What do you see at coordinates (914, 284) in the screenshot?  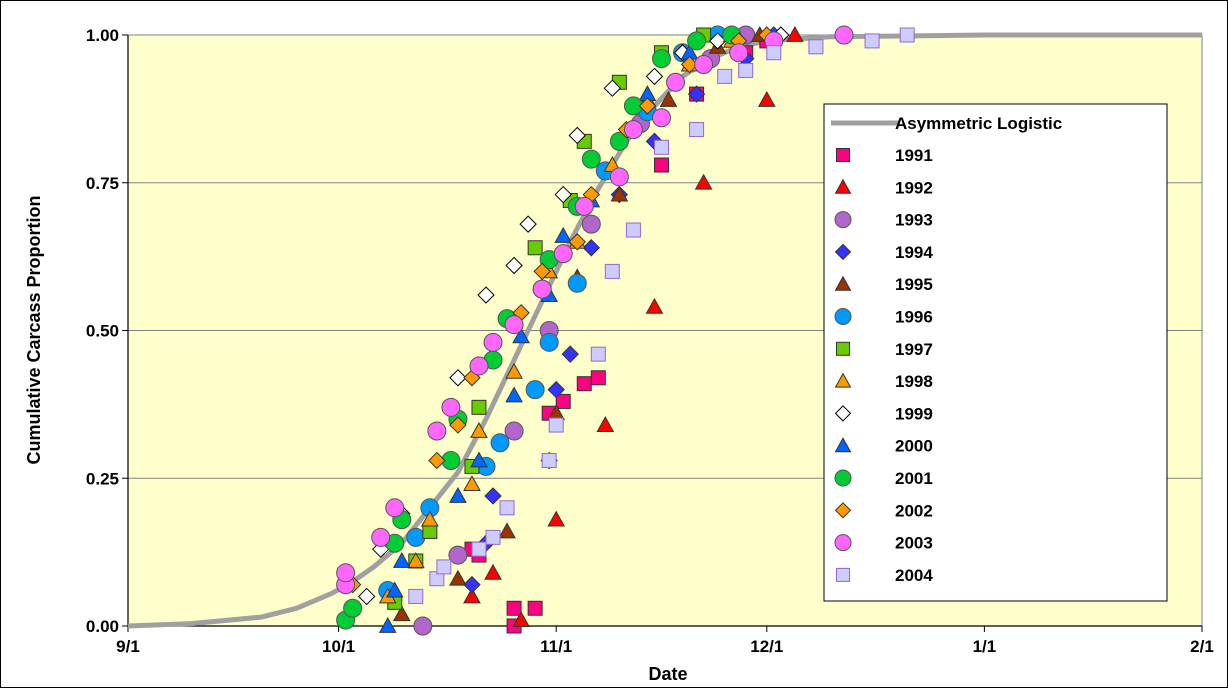 I see `legend-label-1995: 1995` at bounding box center [914, 284].